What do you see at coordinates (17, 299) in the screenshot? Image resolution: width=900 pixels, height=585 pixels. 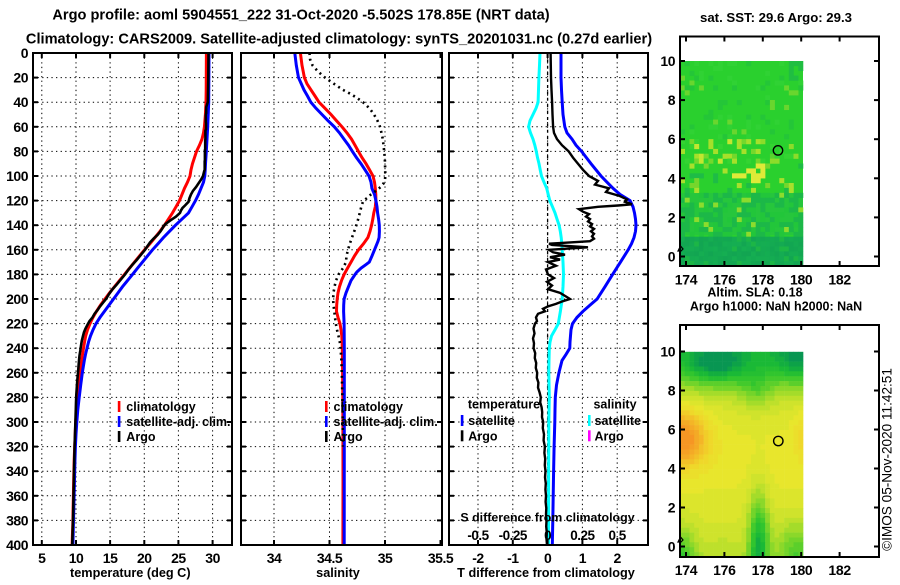 I see `svg-text: 200` at bounding box center [17, 299].